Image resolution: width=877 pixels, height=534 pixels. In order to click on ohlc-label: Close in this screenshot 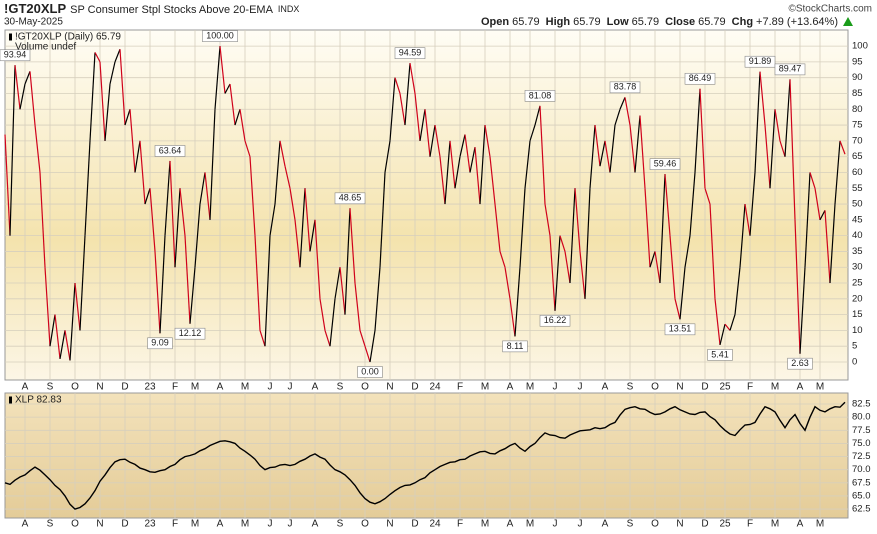, I will do `click(680, 22)`.